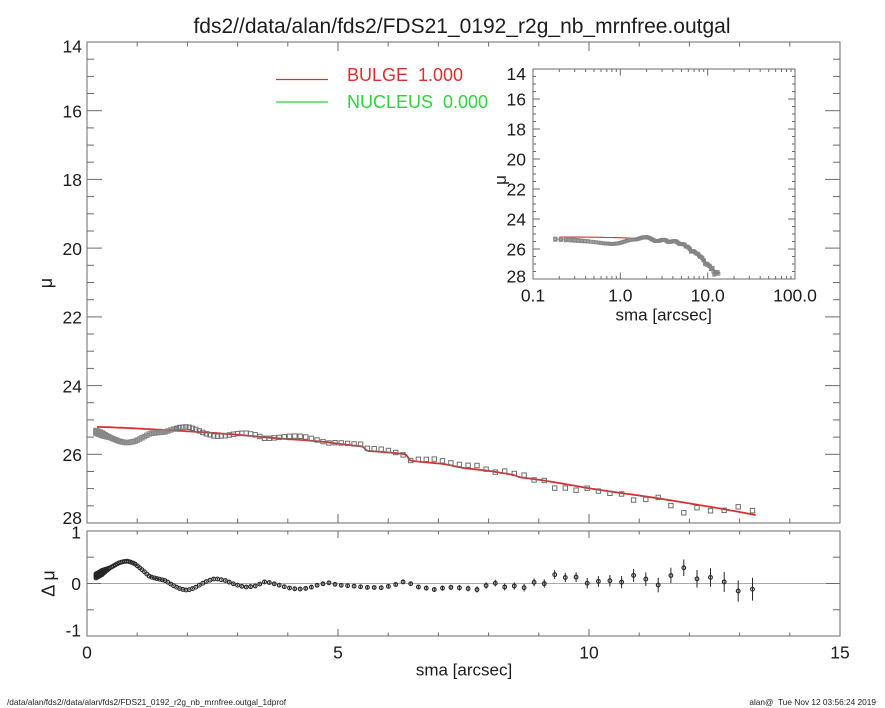 This screenshot has height=708, width=885. I want to click on svg-text: 15, so click(839, 653).